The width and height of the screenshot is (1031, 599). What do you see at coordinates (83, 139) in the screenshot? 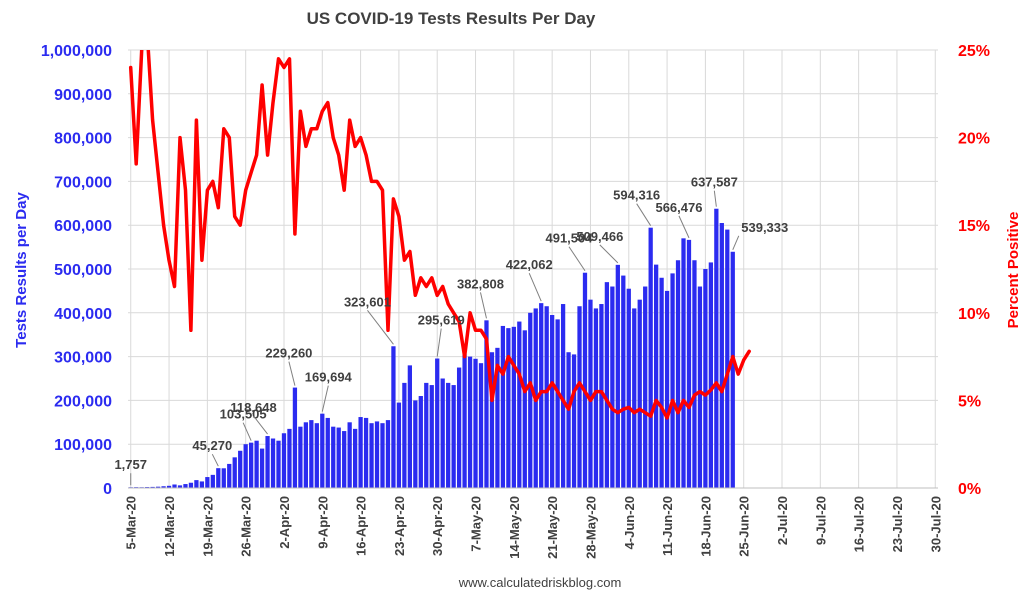
I see `y-tick-left: 800,000` at bounding box center [83, 139].